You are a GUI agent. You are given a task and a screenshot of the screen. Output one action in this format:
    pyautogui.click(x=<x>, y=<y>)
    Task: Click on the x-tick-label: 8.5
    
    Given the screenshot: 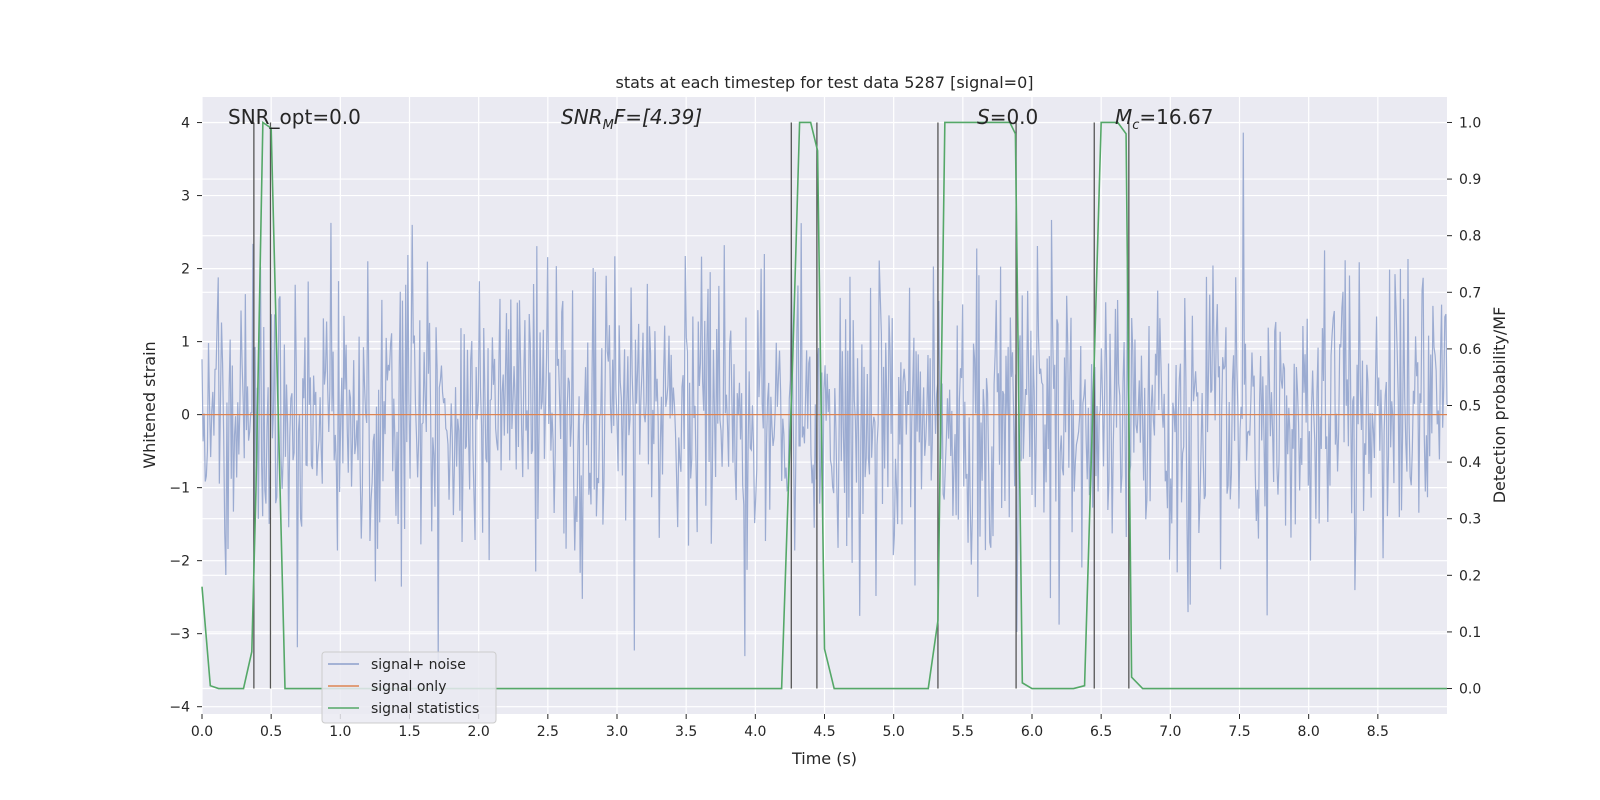 What is the action you would take?
    pyautogui.click(x=1378, y=732)
    